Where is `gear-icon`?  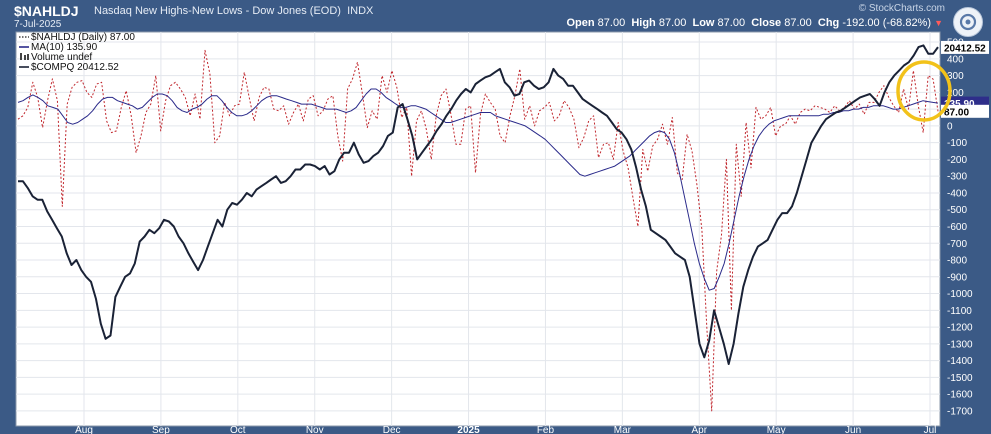
gear-icon is located at coordinates (968, 22).